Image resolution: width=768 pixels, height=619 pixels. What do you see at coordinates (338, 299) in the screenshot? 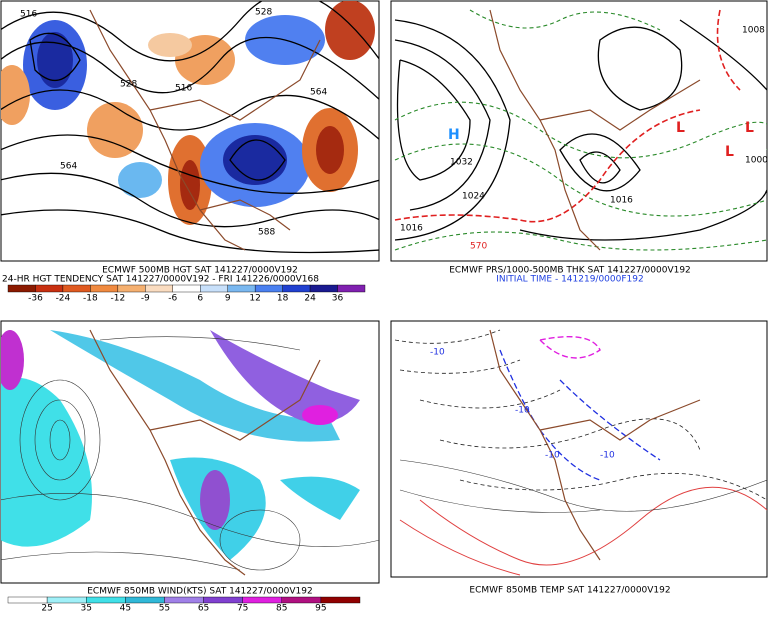
I see `colorbar-label: 36` at bounding box center [338, 299].